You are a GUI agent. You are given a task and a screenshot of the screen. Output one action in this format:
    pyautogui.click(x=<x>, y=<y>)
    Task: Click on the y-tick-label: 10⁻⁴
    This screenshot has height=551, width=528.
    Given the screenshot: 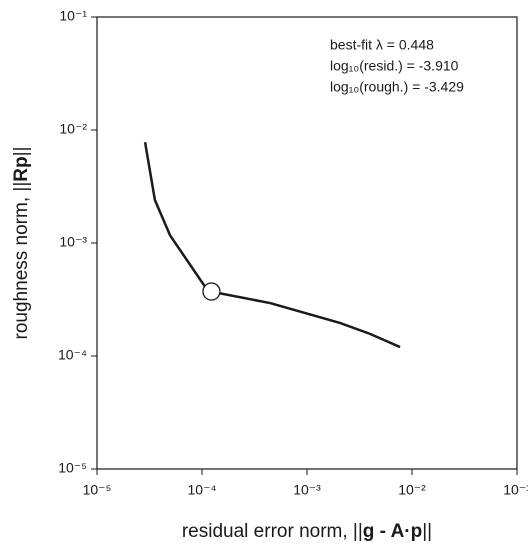 What is the action you would take?
    pyautogui.click(x=72, y=355)
    